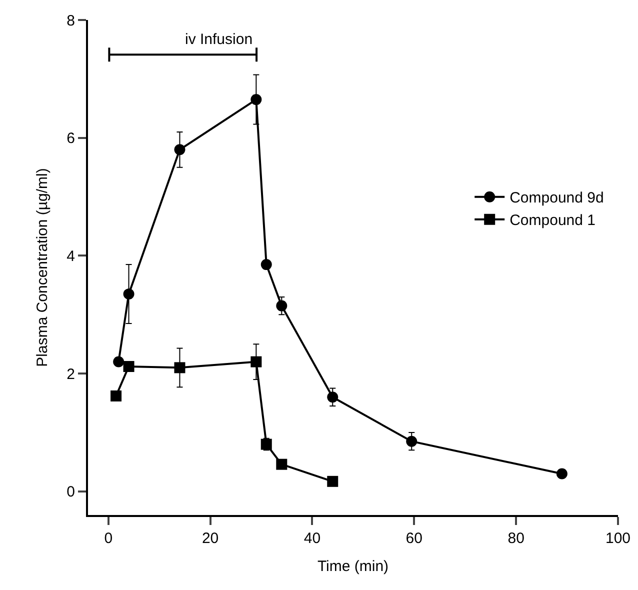 The height and width of the screenshot is (590, 638). Describe the element at coordinates (210, 538) in the screenshot. I see `x-tick-label: 20` at that location.